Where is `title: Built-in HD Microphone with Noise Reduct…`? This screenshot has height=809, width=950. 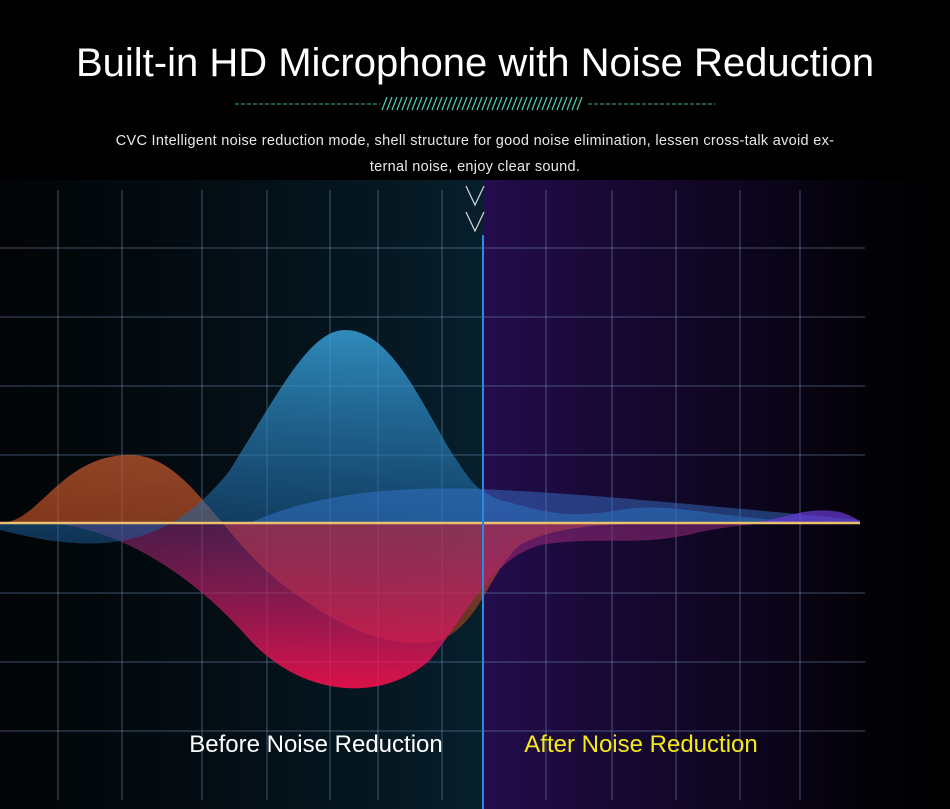
title: Built-in HD Microphone with Noise Reduct… is located at coordinates (475, 63).